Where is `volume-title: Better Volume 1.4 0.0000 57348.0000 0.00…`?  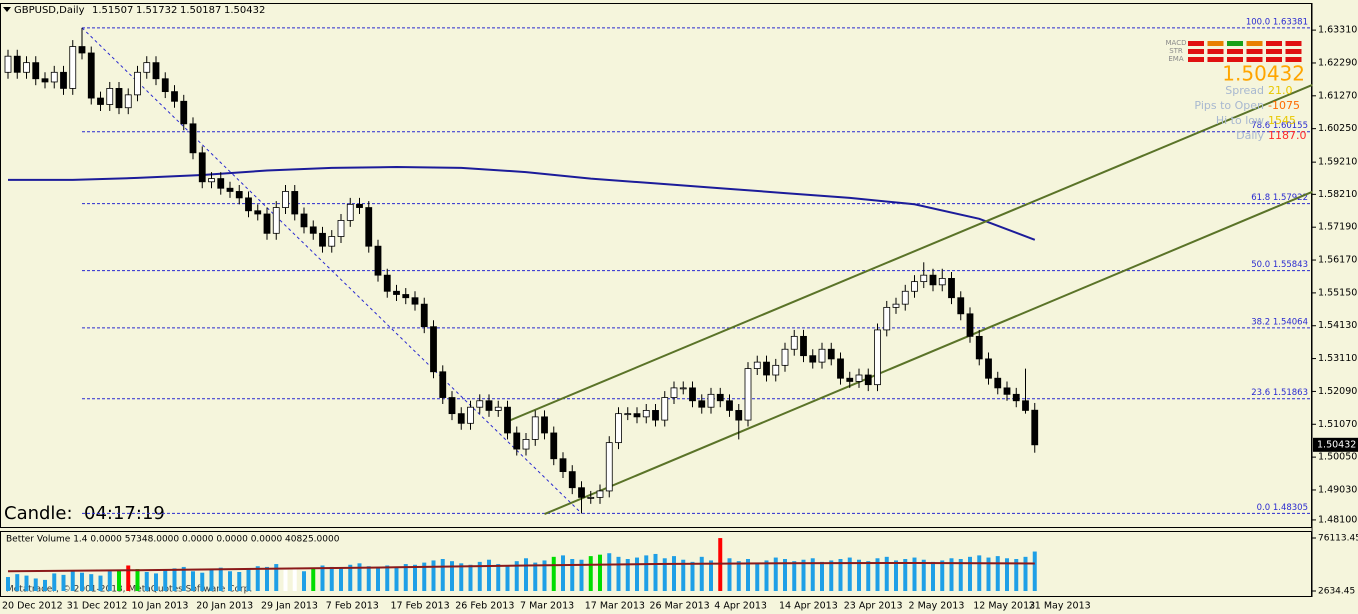 volume-title: Better Volume 1.4 0.0000 57348.0000 0.00… is located at coordinates (173, 540).